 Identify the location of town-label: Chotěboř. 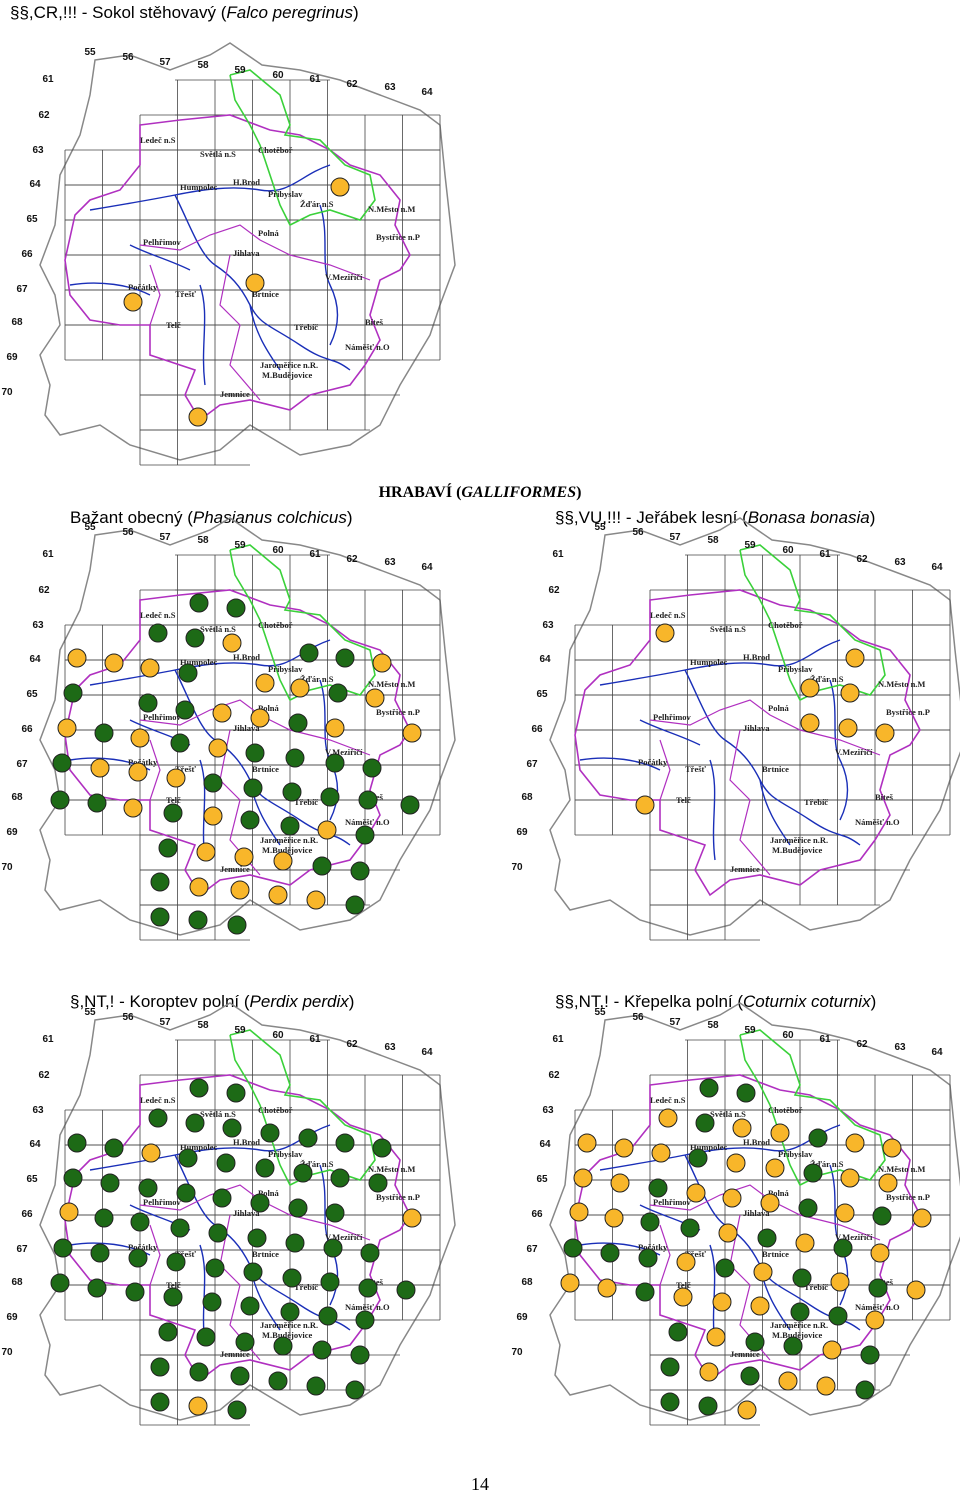
(275, 1110).